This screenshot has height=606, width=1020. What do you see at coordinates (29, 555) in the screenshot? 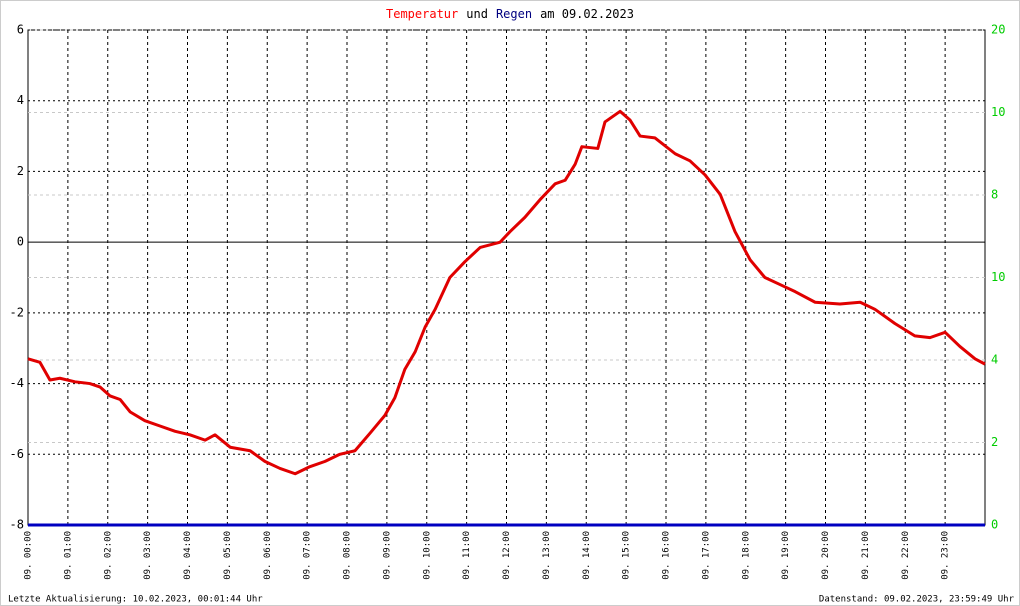
I see `x-tick-label: 09. 00:00` at bounding box center [29, 555].